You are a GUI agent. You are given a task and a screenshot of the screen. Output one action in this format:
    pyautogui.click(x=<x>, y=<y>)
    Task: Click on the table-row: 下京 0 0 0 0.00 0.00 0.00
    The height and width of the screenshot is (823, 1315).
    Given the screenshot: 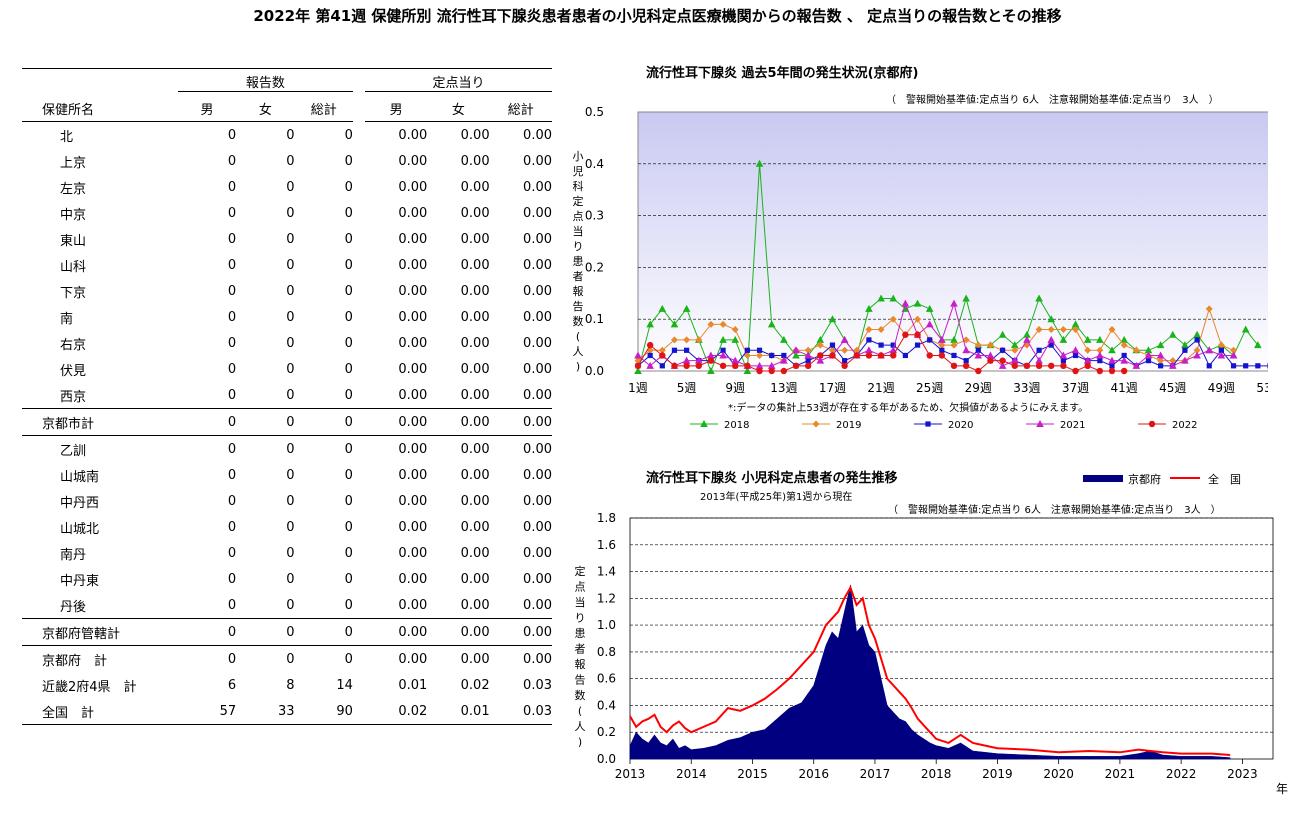 What is the action you would take?
    pyautogui.click(x=287, y=291)
    